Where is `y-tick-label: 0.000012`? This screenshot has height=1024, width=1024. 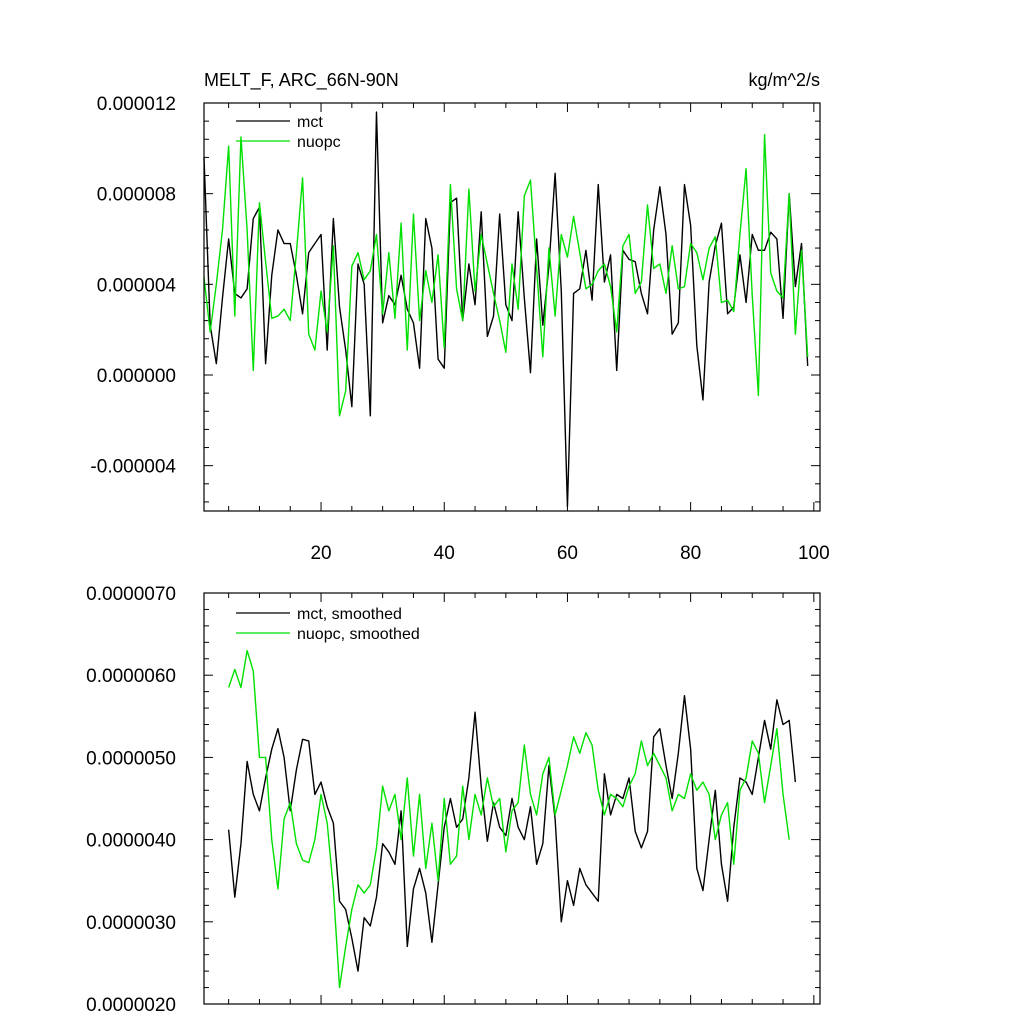
y-tick-label: 0.000012 is located at coordinates (136, 104).